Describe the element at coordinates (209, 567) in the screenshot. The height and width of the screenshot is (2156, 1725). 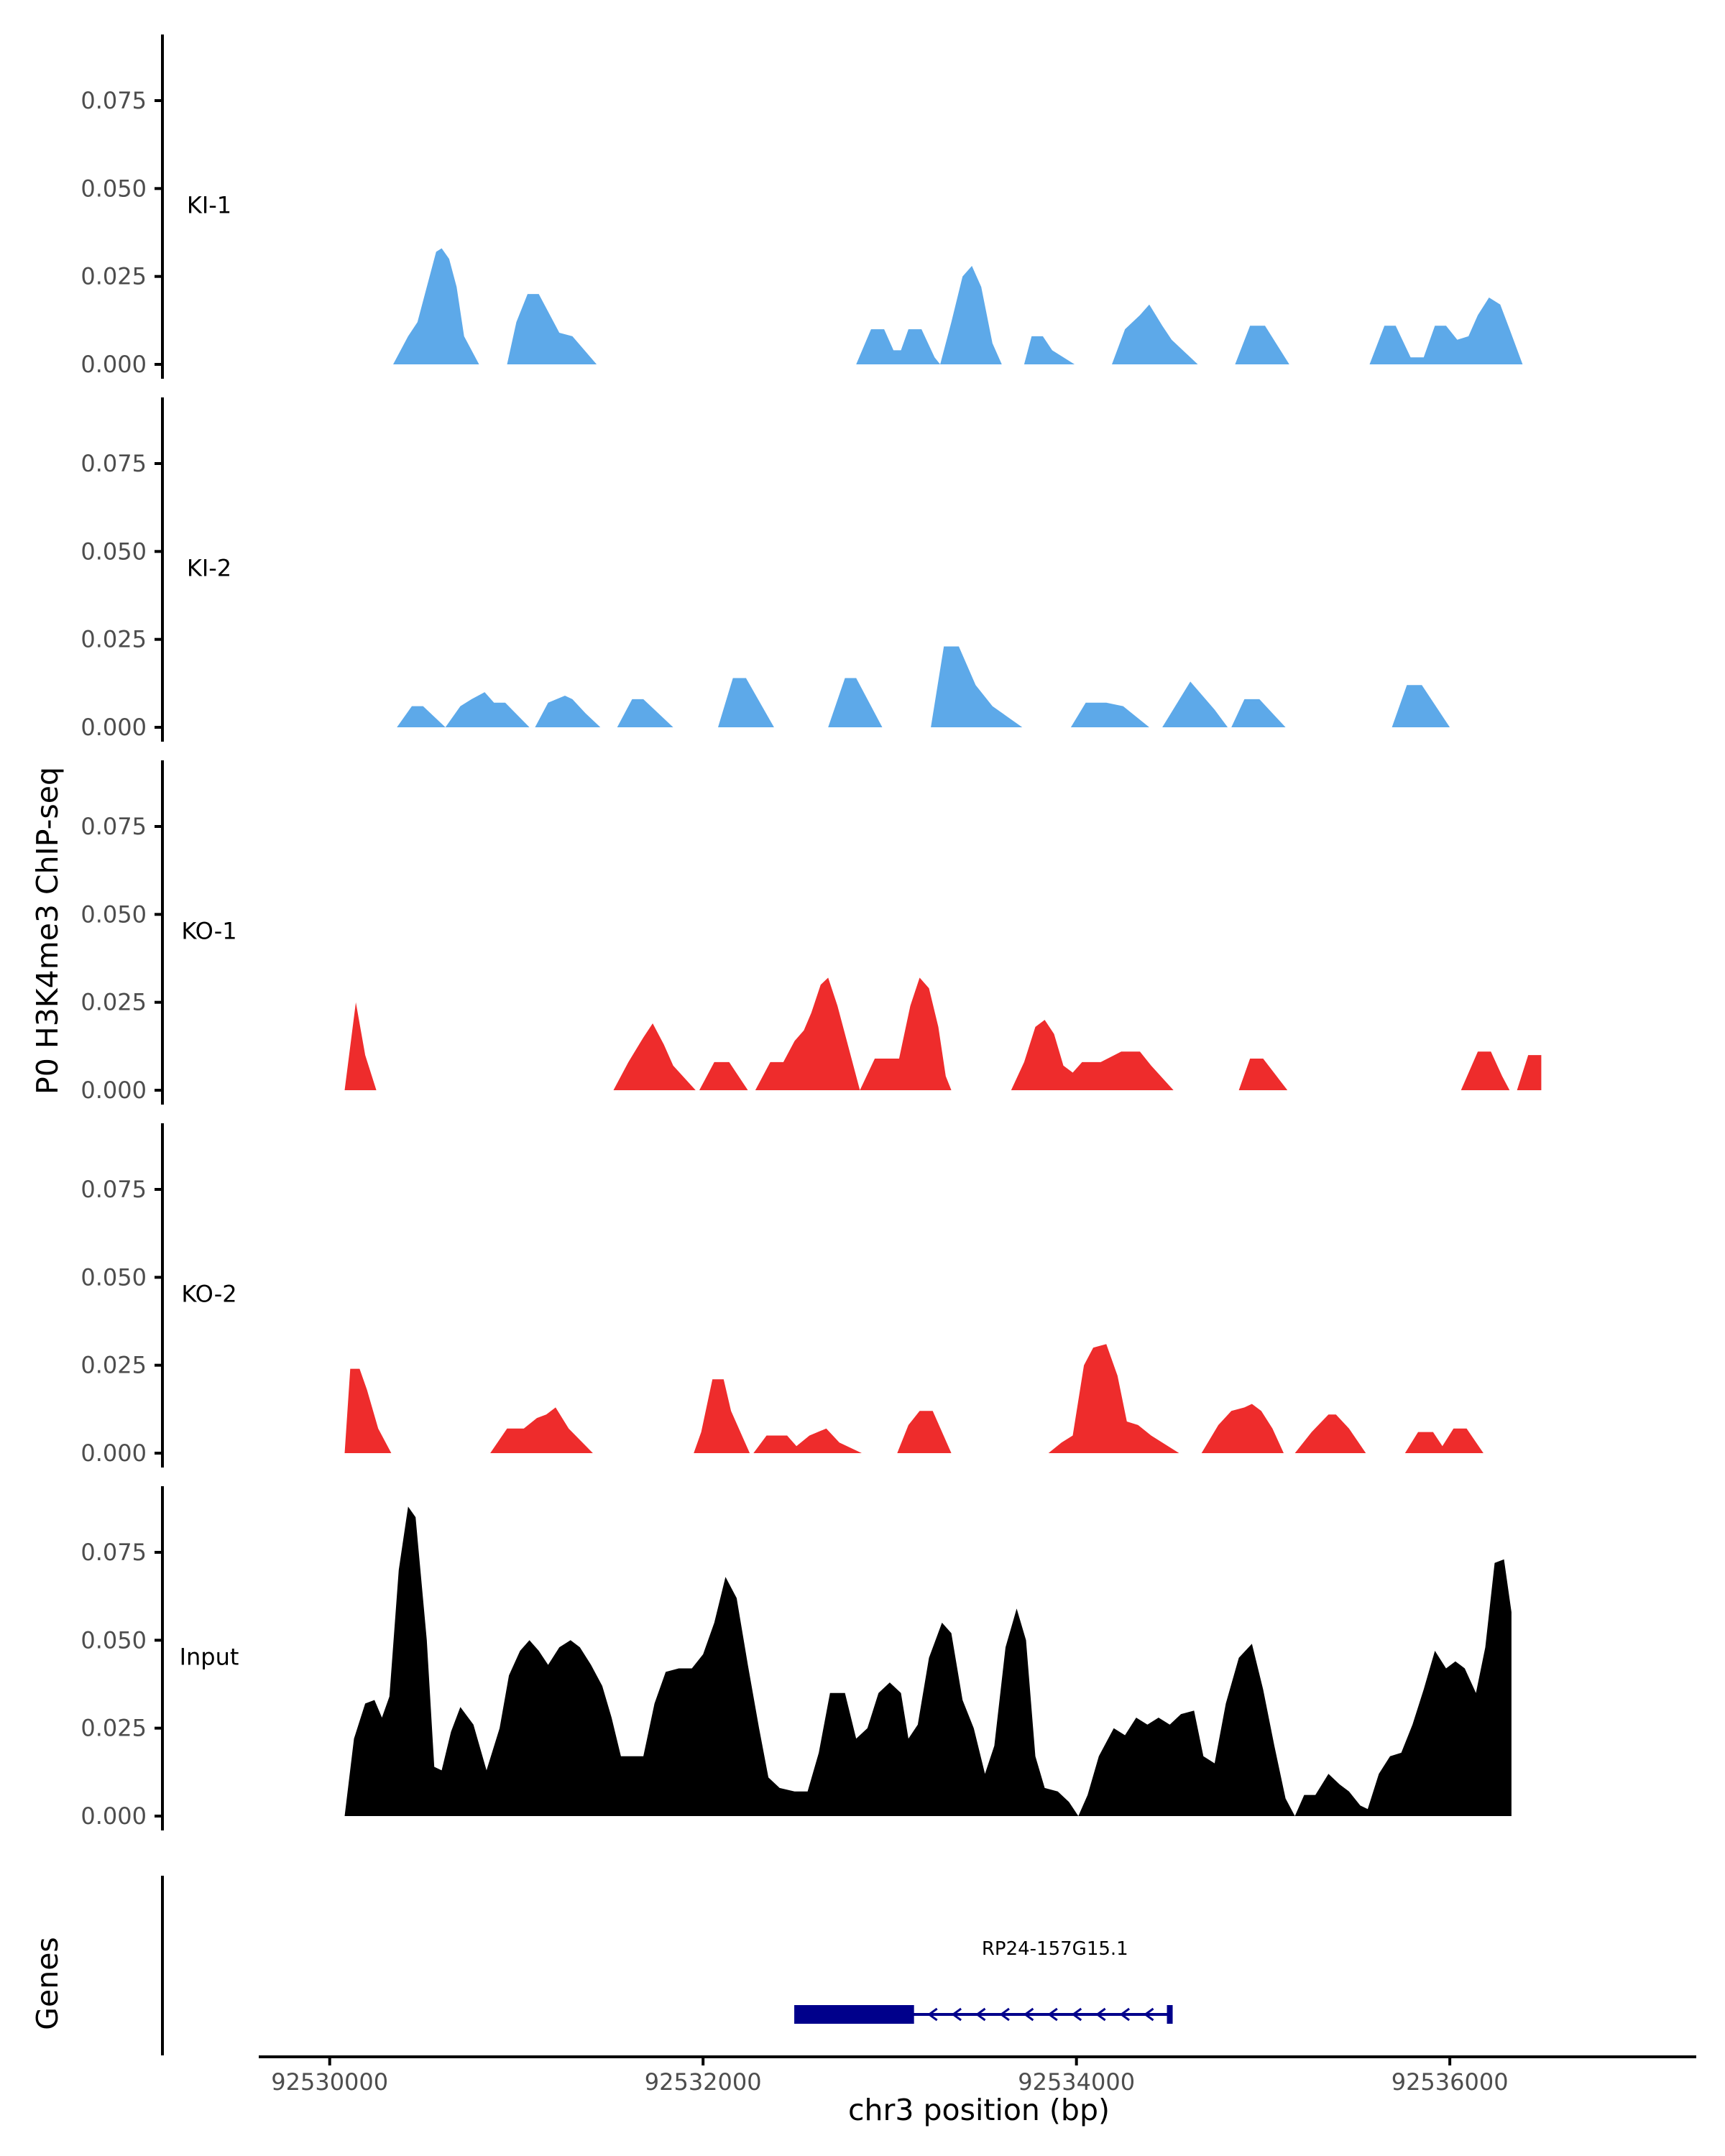
I see `track-label: KI-2` at that location.